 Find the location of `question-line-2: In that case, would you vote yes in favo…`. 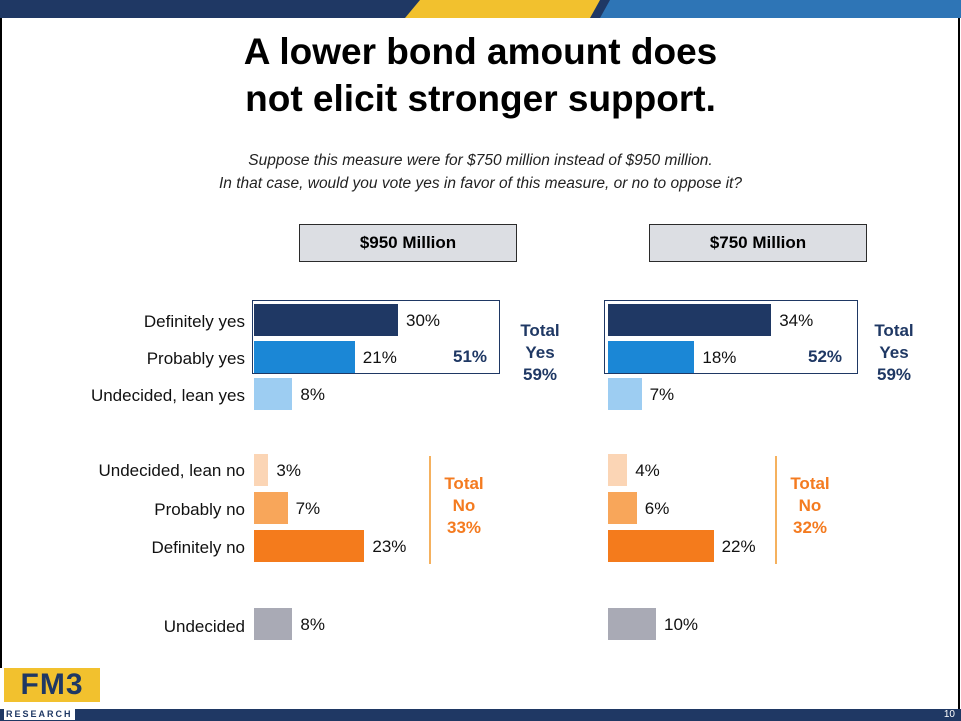

question-line-2: In that case, would you vote yes in favo… is located at coordinates (480, 183).